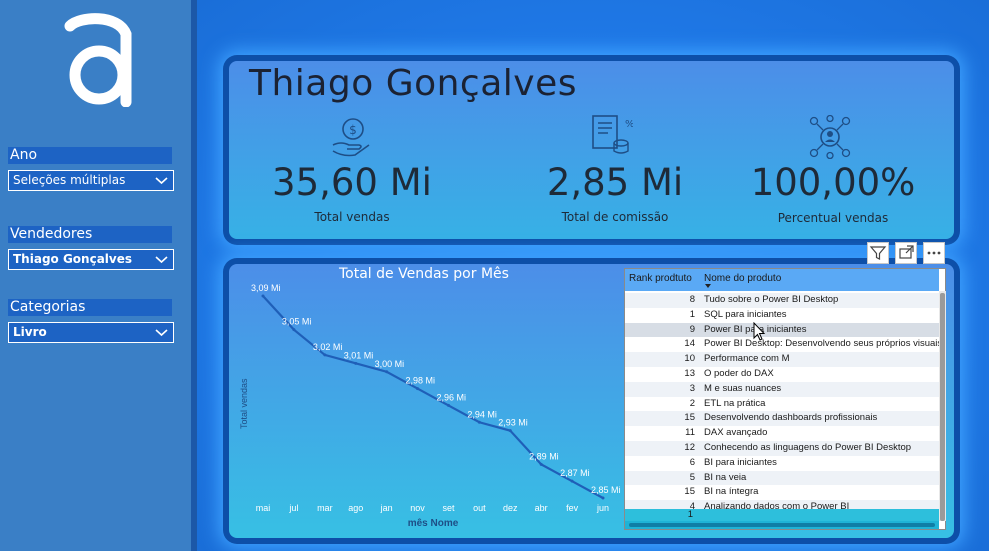 The image size is (989, 551). I want to click on network-people-icon, so click(830, 137).